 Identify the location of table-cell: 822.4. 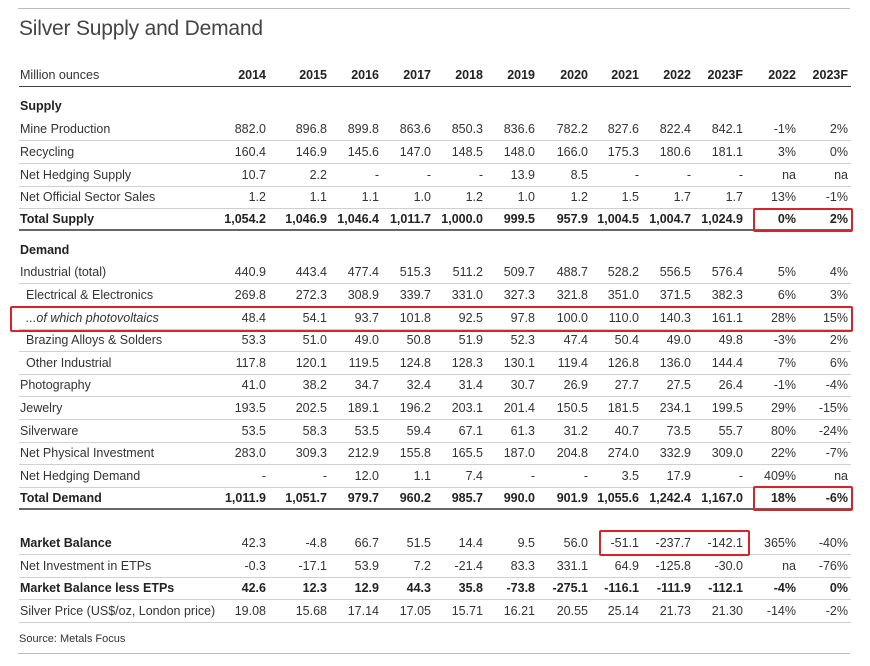
(675, 129).